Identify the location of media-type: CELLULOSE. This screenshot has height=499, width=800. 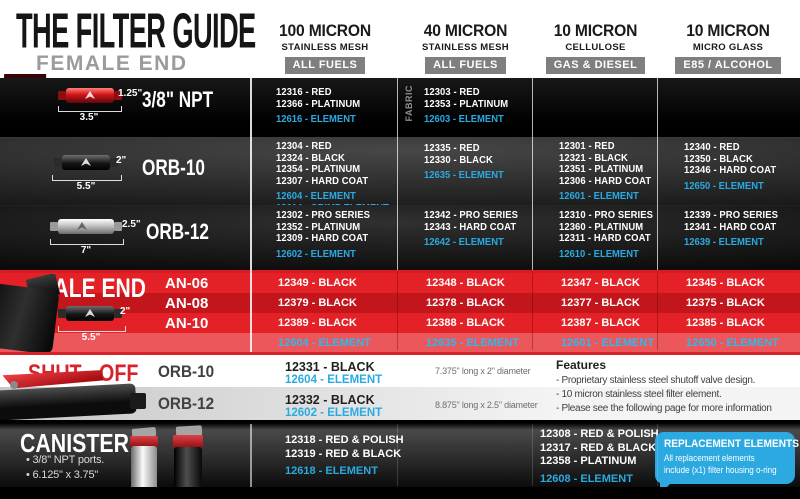
(595, 47).